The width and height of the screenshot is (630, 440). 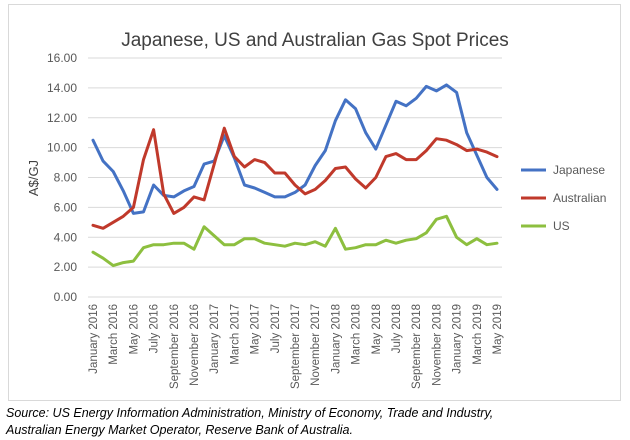 What do you see at coordinates (66, 267) in the screenshot?
I see `y-tick-label: 2.00` at bounding box center [66, 267].